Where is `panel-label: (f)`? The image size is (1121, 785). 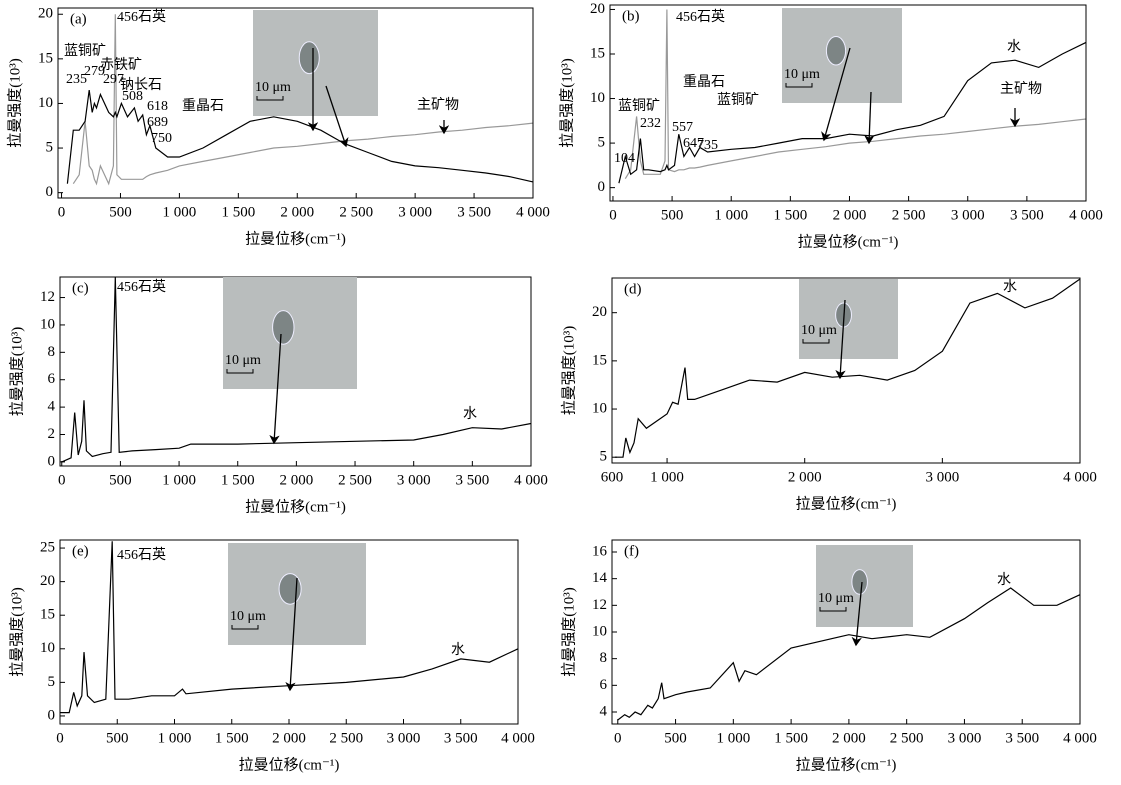 panel-label: (f) is located at coordinates (631, 551).